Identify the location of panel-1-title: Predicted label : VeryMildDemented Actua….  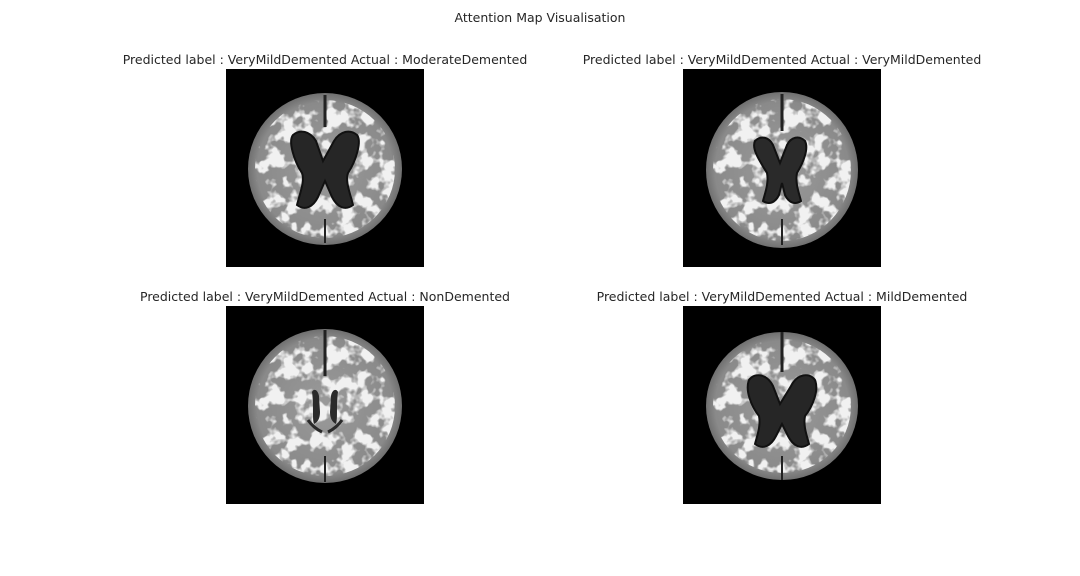
(325, 59).